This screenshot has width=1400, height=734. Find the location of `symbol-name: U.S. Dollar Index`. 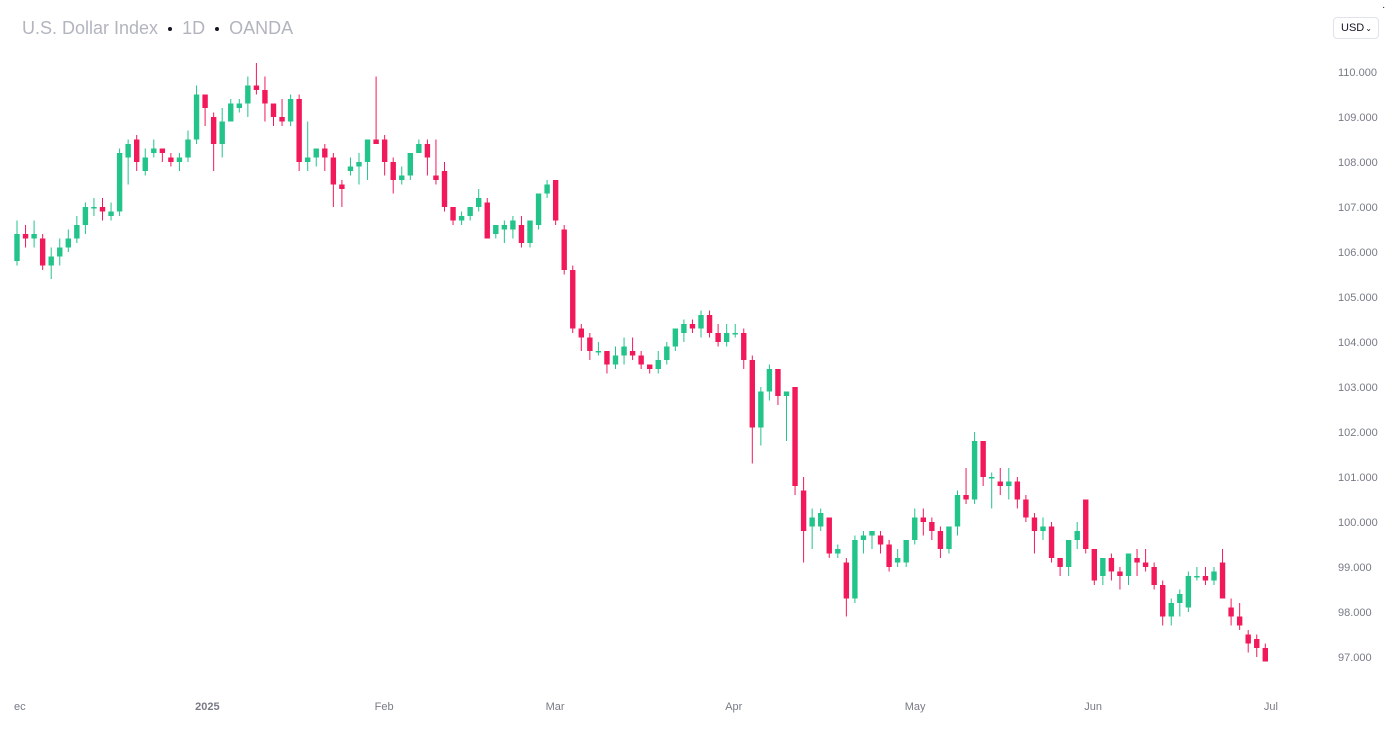

symbol-name: U.S. Dollar Index is located at coordinates (90, 28).